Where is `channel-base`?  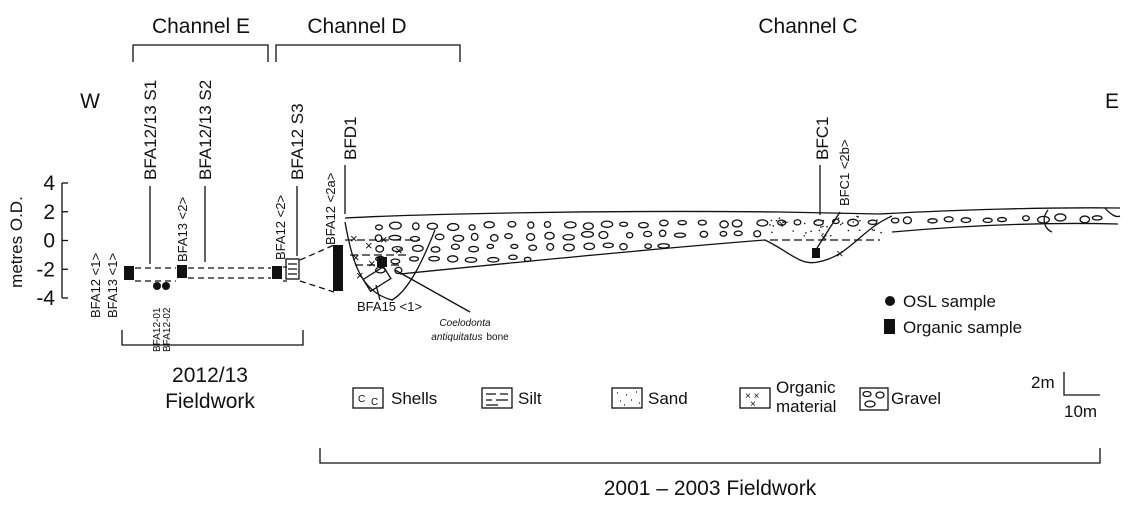
channel-base is located at coordinates (1006, 220).